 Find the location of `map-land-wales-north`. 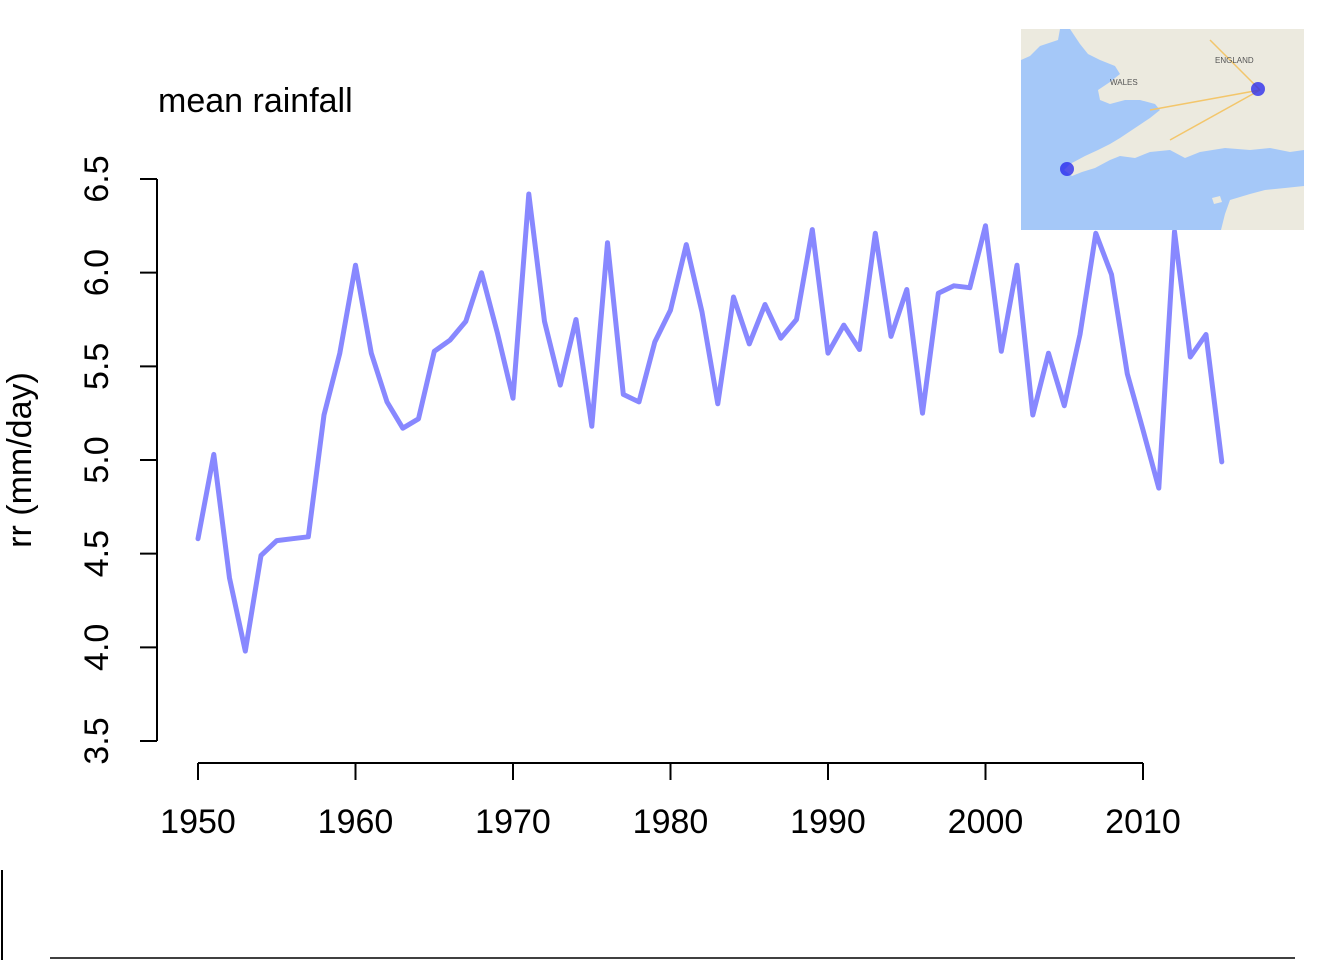

map-land-wales-north is located at coordinates (1040, 44).